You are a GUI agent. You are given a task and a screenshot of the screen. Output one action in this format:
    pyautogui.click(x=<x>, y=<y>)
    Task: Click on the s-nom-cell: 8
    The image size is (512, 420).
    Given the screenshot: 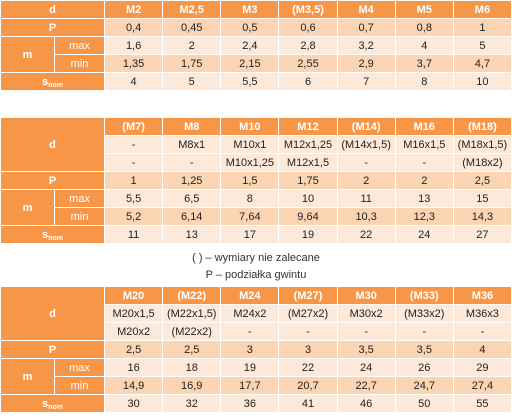 What is the action you would take?
    pyautogui.click(x=424, y=81)
    